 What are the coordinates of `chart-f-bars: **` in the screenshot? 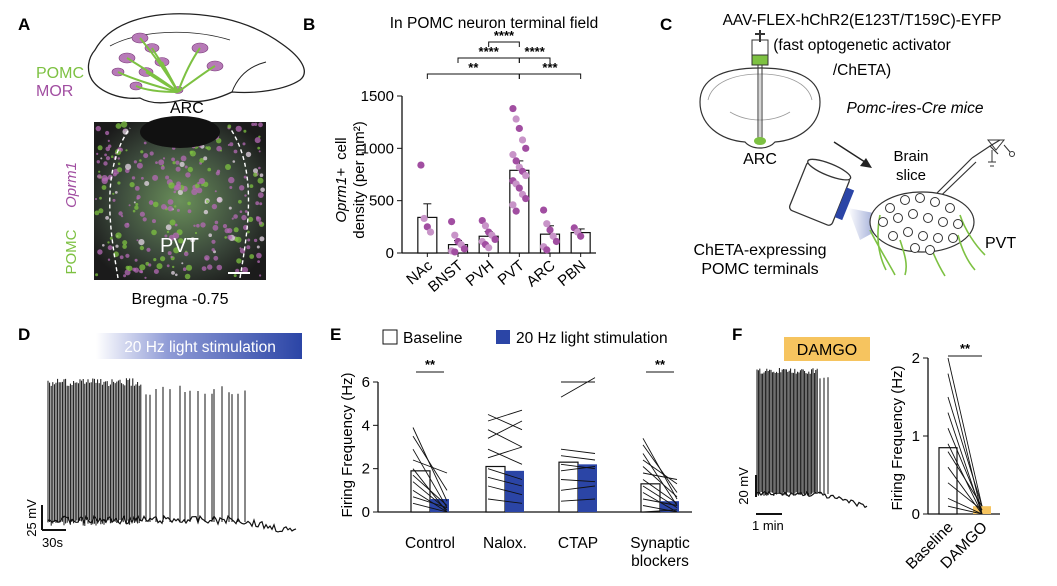 It's located at (964, 428).